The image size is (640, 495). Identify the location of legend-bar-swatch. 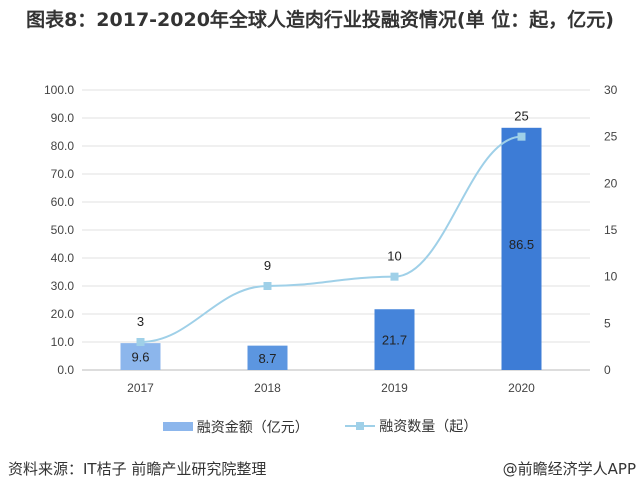
(177, 426).